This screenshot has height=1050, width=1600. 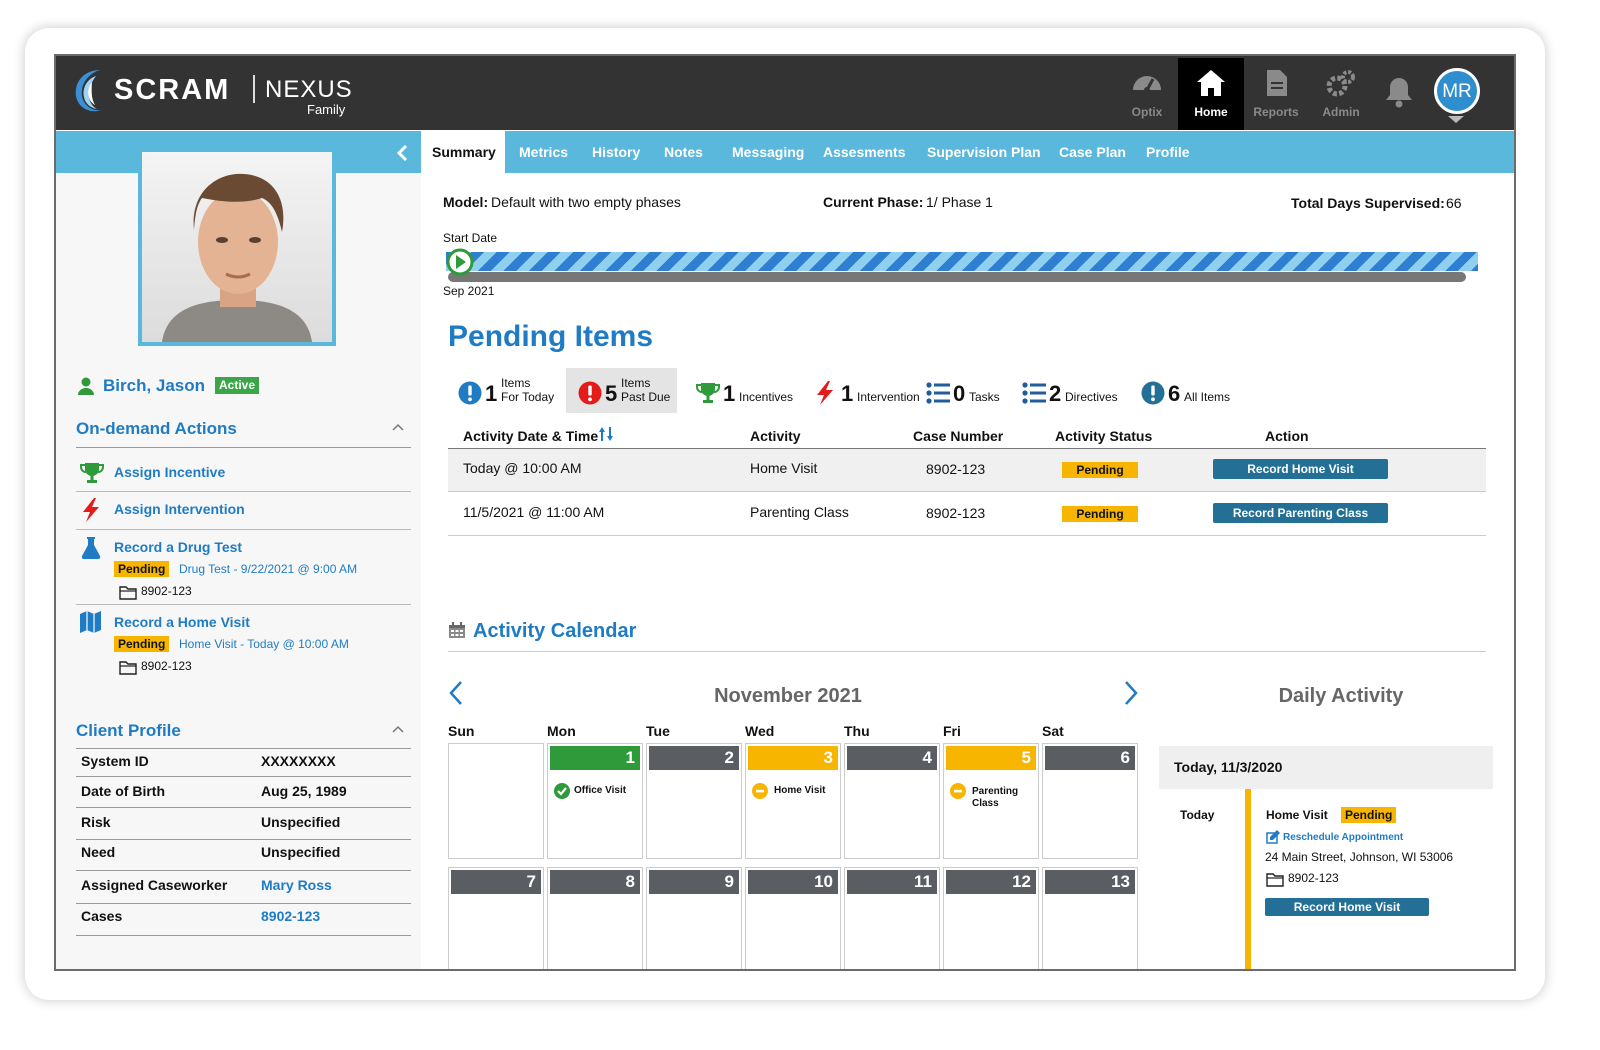 I want to click on day-header: 2, so click(x=694, y=758).